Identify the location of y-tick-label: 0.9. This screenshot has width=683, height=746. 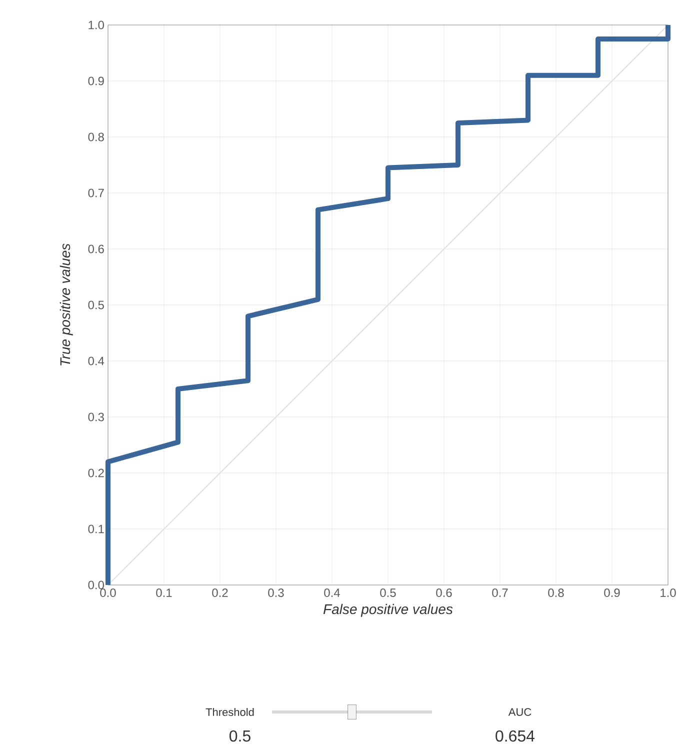
(96, 81).